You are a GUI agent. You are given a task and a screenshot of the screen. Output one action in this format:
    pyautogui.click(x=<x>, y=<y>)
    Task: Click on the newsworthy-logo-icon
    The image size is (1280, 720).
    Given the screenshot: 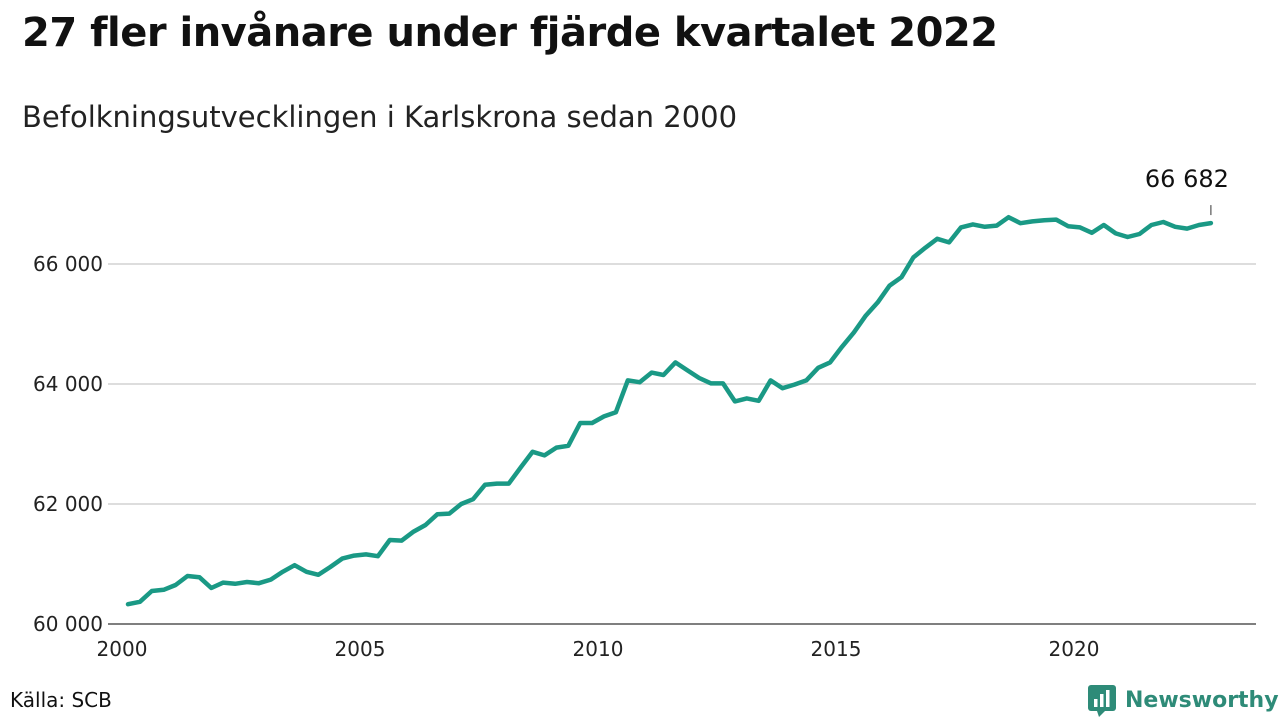 What is the action you would take?
    pyautogui.click(x=1102, y=701)
    